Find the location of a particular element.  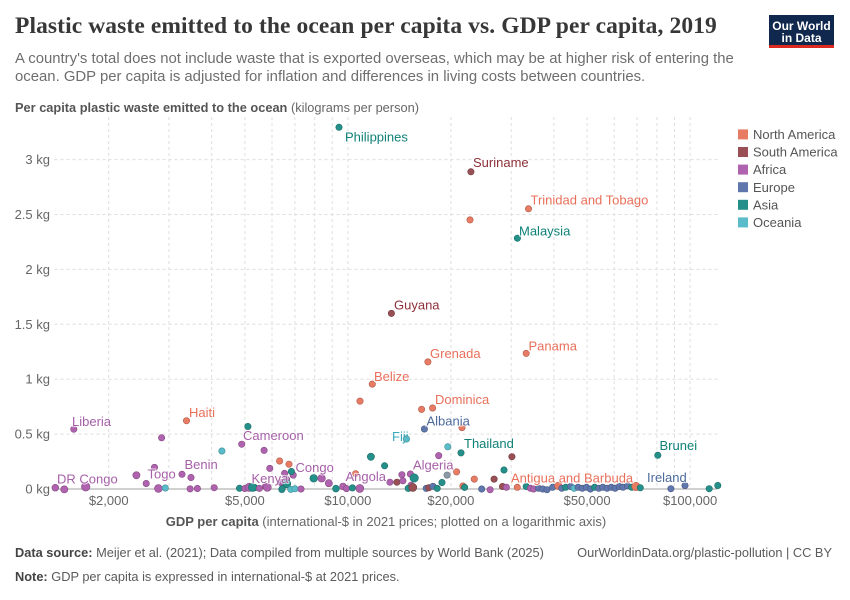

svg-text: Grenada is located at coordinates (455, 353).